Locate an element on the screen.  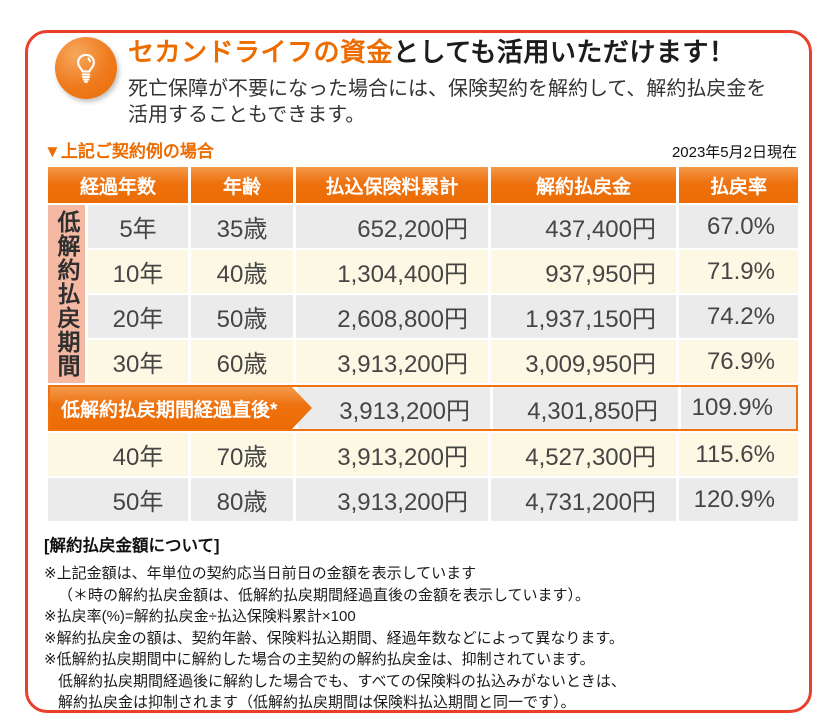
table-cell-premium: 2,608,800円 is located at coordinates (392, 316).